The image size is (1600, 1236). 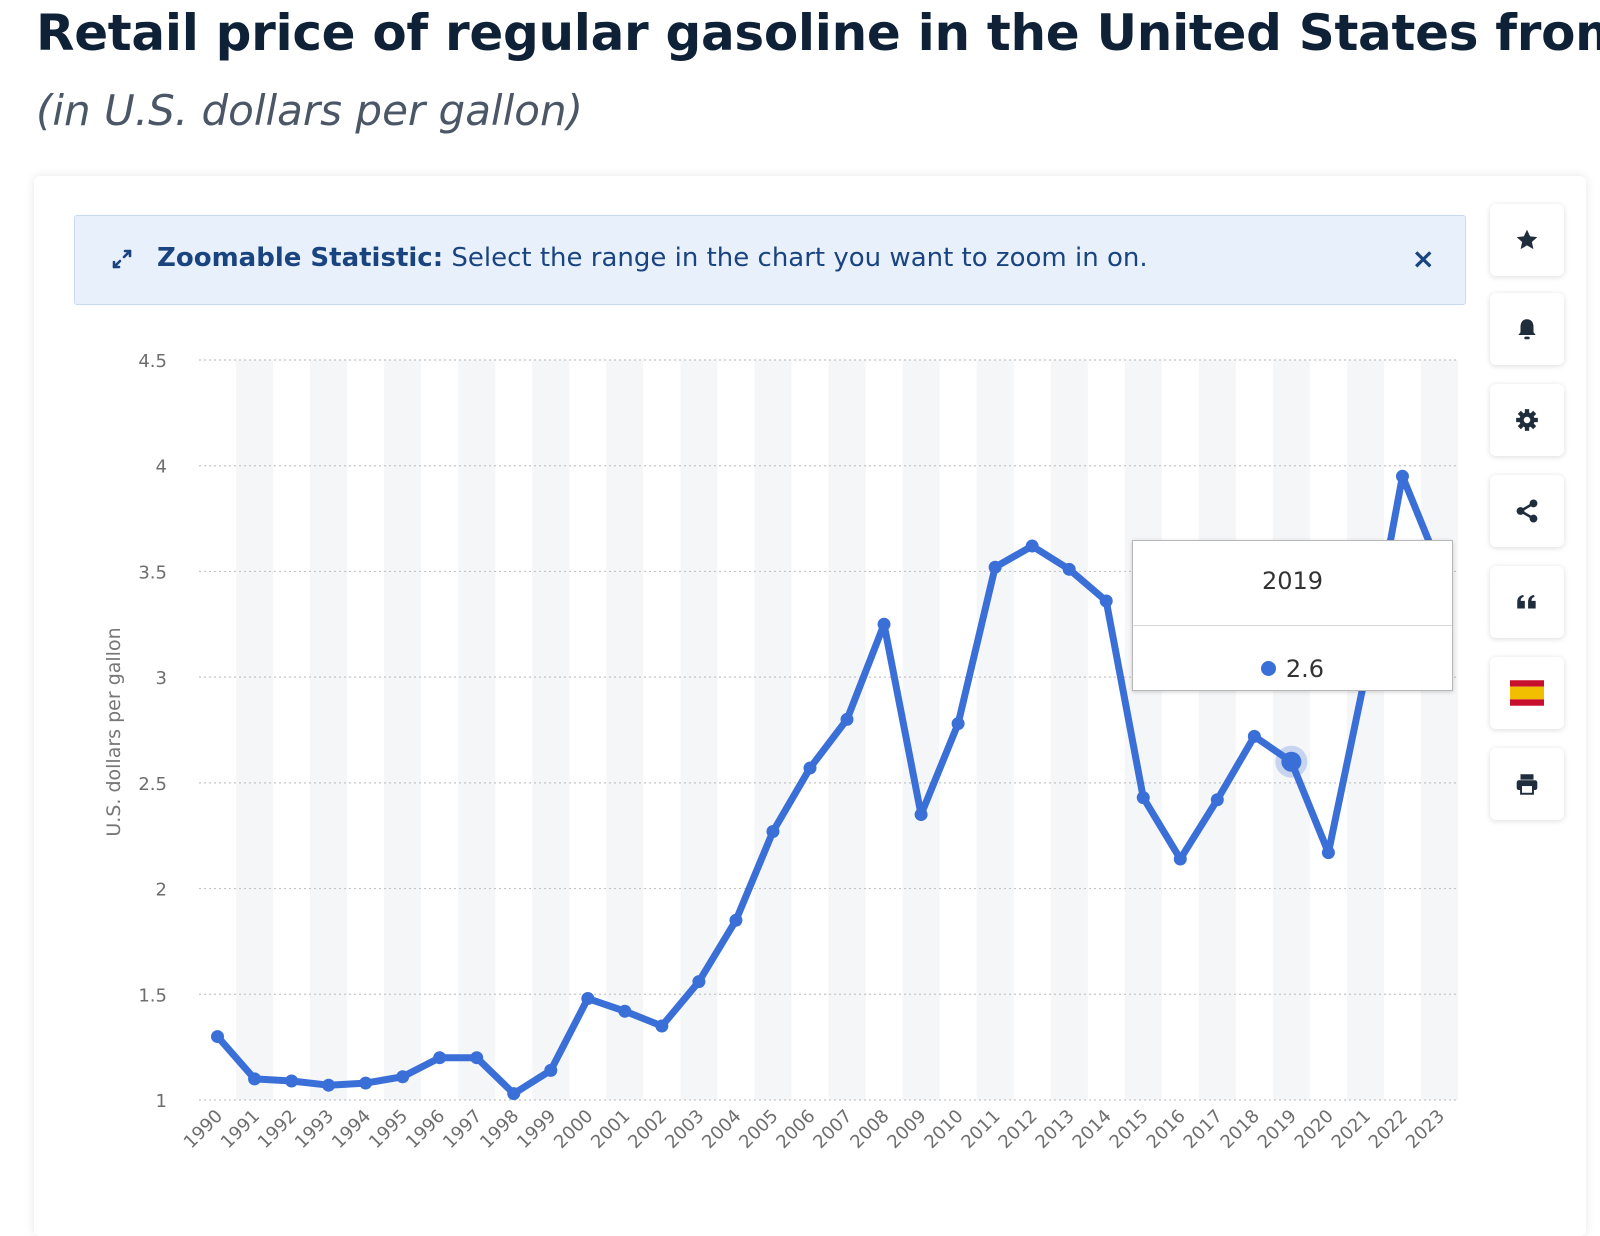 What do you see at coordinates (995, 730) in the screenshot?
I see `band-2011` at bounding box center [995, 730].